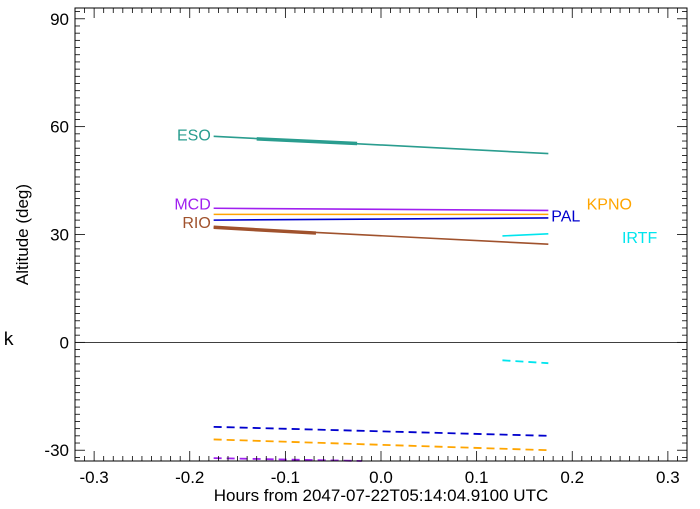  I want to click on x-tick-label: -0.2, so click(189, 477).